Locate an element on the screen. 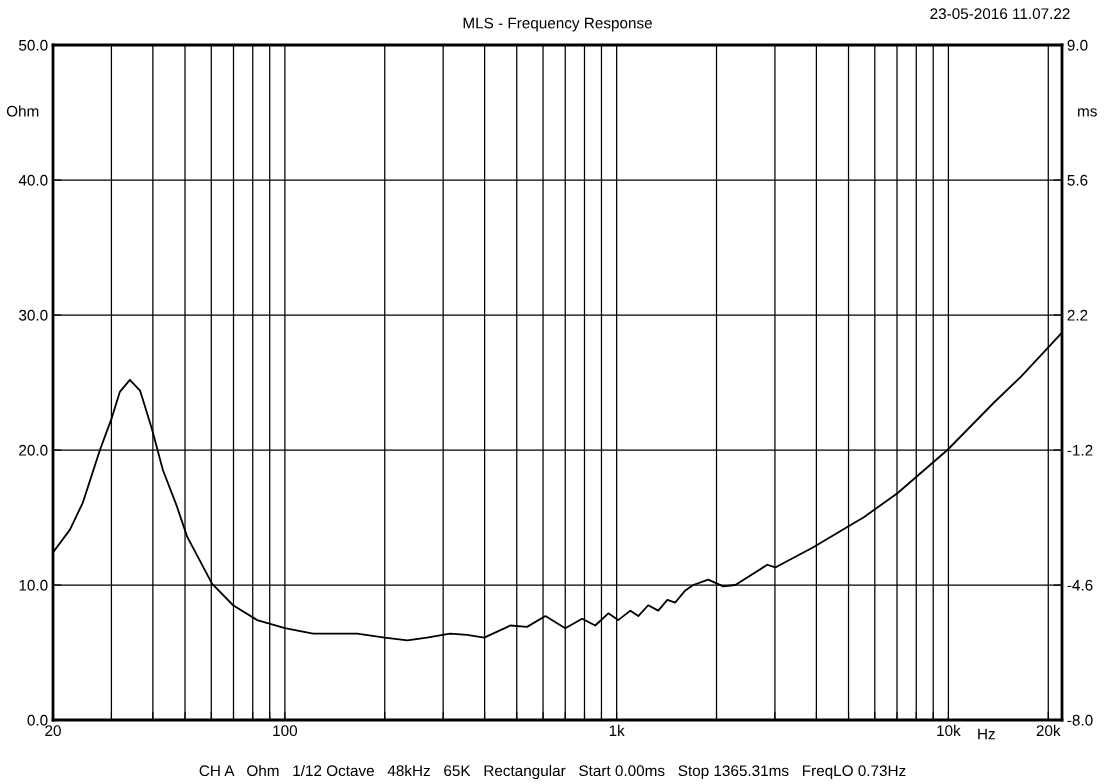  x-tick-label: 1k is located at coordinates (617, 730).